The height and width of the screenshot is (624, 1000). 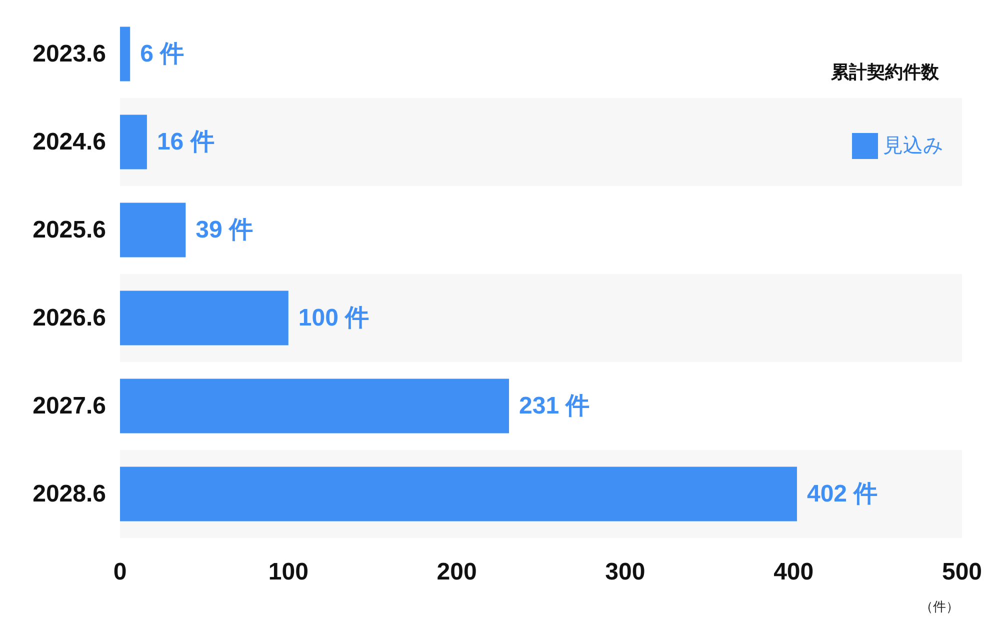 I want to click on y-tick-label: 2025.6, so click(x=69, y=230).